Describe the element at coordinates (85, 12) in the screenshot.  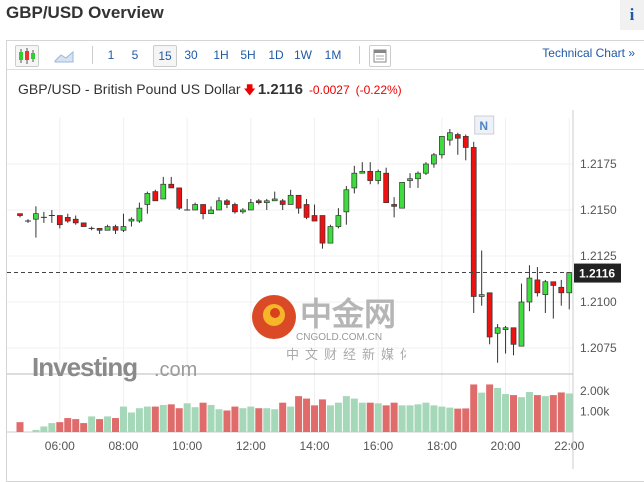
I see `page-title: GBP/USD Overview` at that location.